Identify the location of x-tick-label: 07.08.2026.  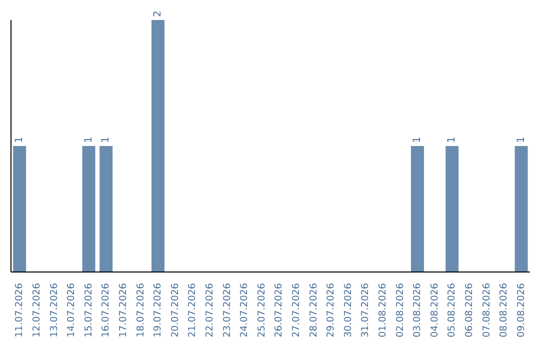
(486, 310).